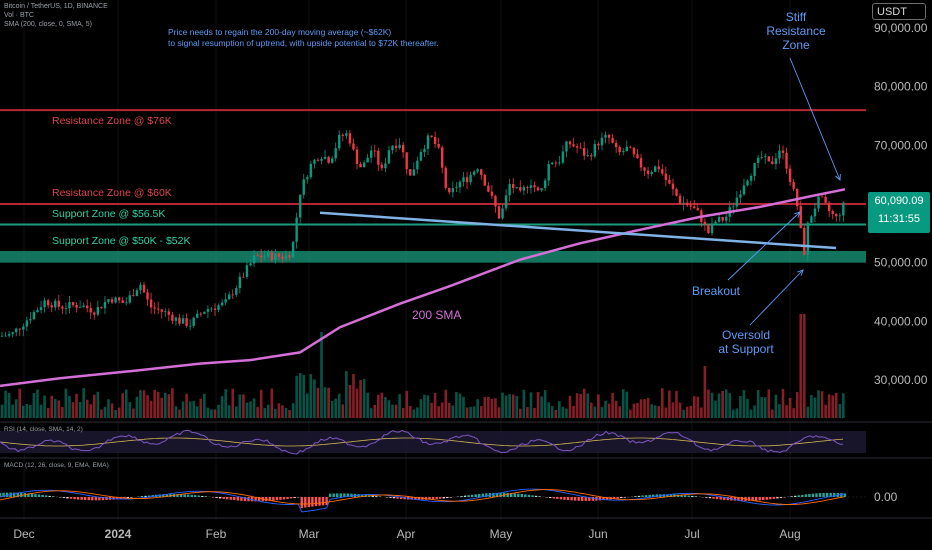 This screenshot has width=932, height=550. I want to click on currency-selector: USDT, so click(899, 11).